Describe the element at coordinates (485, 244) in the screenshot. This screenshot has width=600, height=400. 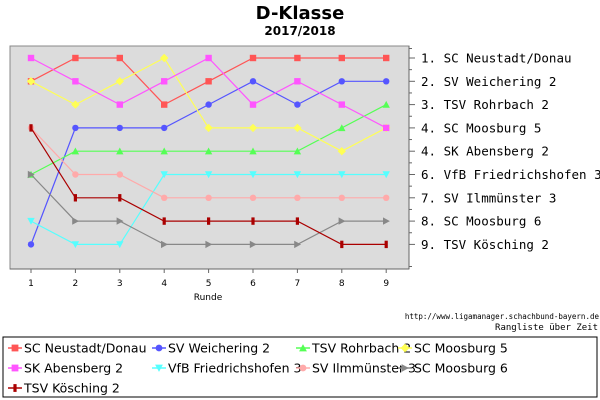
I see `ranking-label: 9. TSV Kösching 2` at that location.